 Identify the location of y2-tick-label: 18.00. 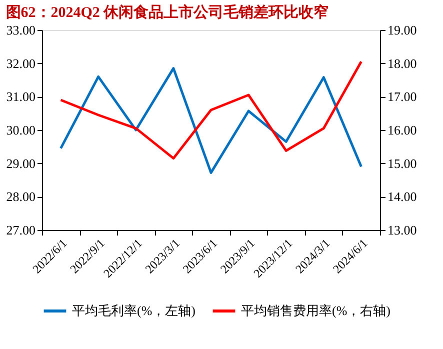
(402, 63).